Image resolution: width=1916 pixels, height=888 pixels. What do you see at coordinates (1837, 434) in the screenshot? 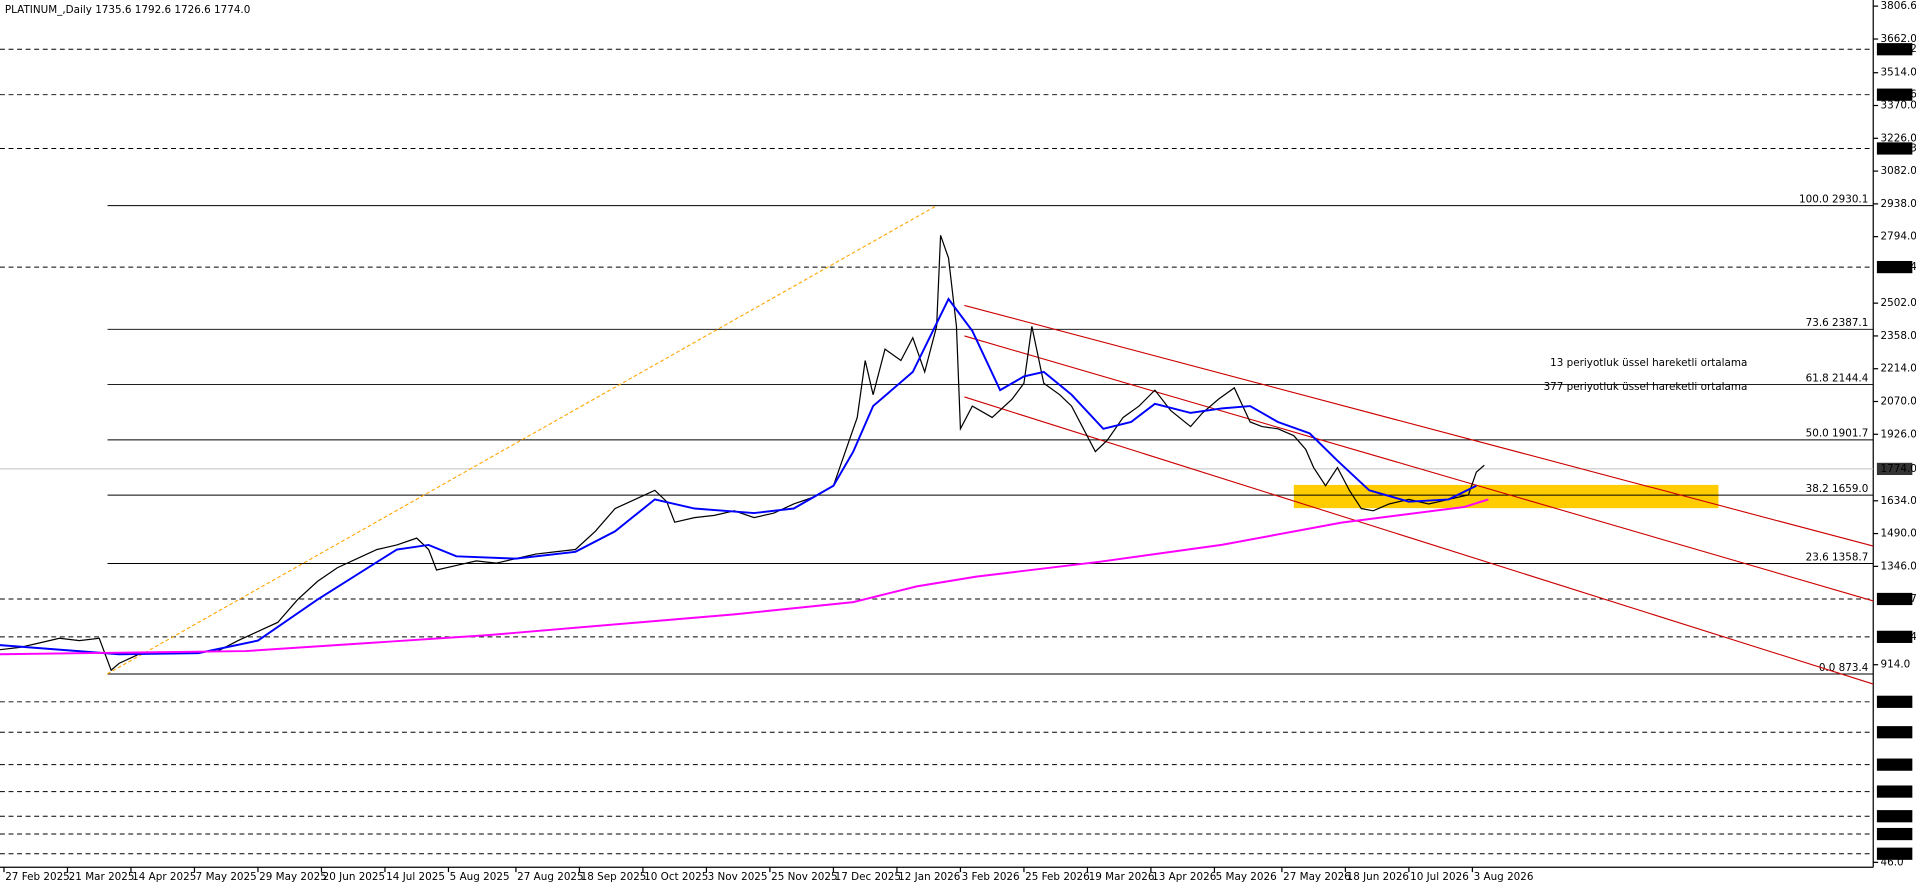
I see `fib-label: 50.0 1901.7` at bounding box center [1837, 434].